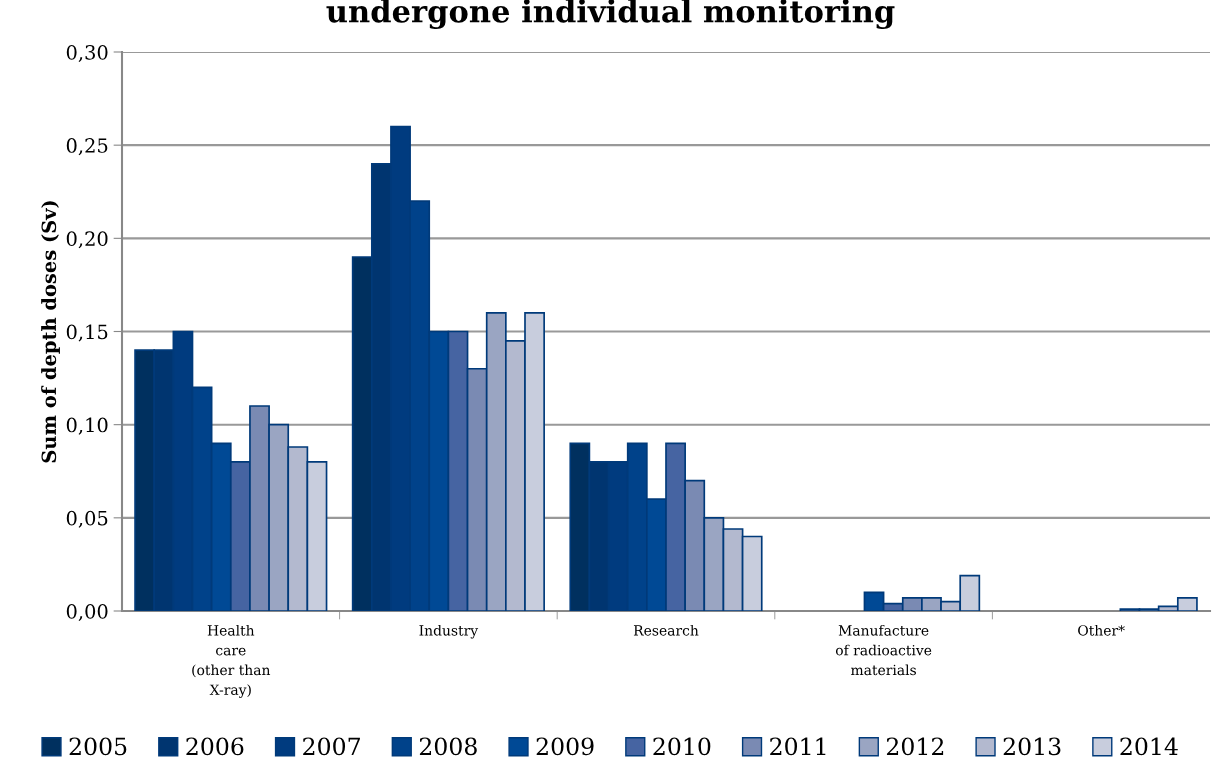  I want to click on x-tick-label: Research, so click(666, 630).